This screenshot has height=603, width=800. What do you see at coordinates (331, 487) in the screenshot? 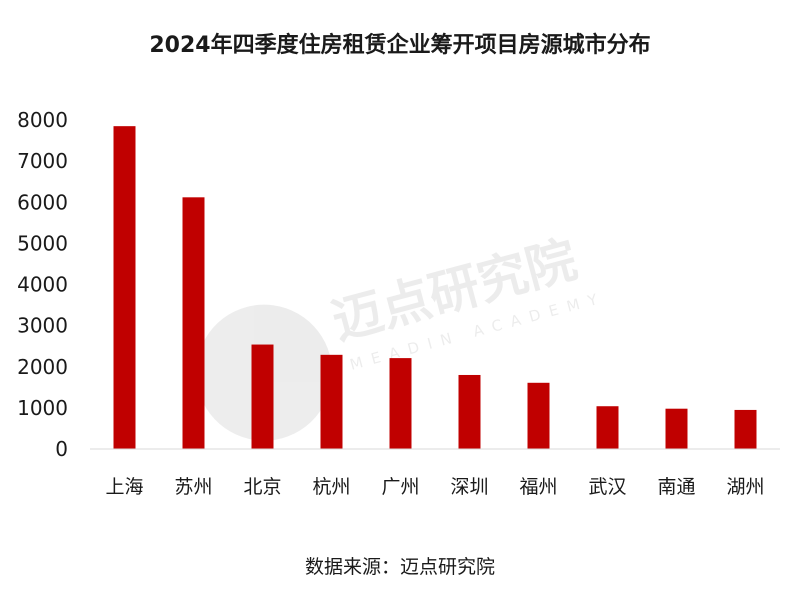
I see `x-tick-label: 杭州` at bounding box center [331, 487].